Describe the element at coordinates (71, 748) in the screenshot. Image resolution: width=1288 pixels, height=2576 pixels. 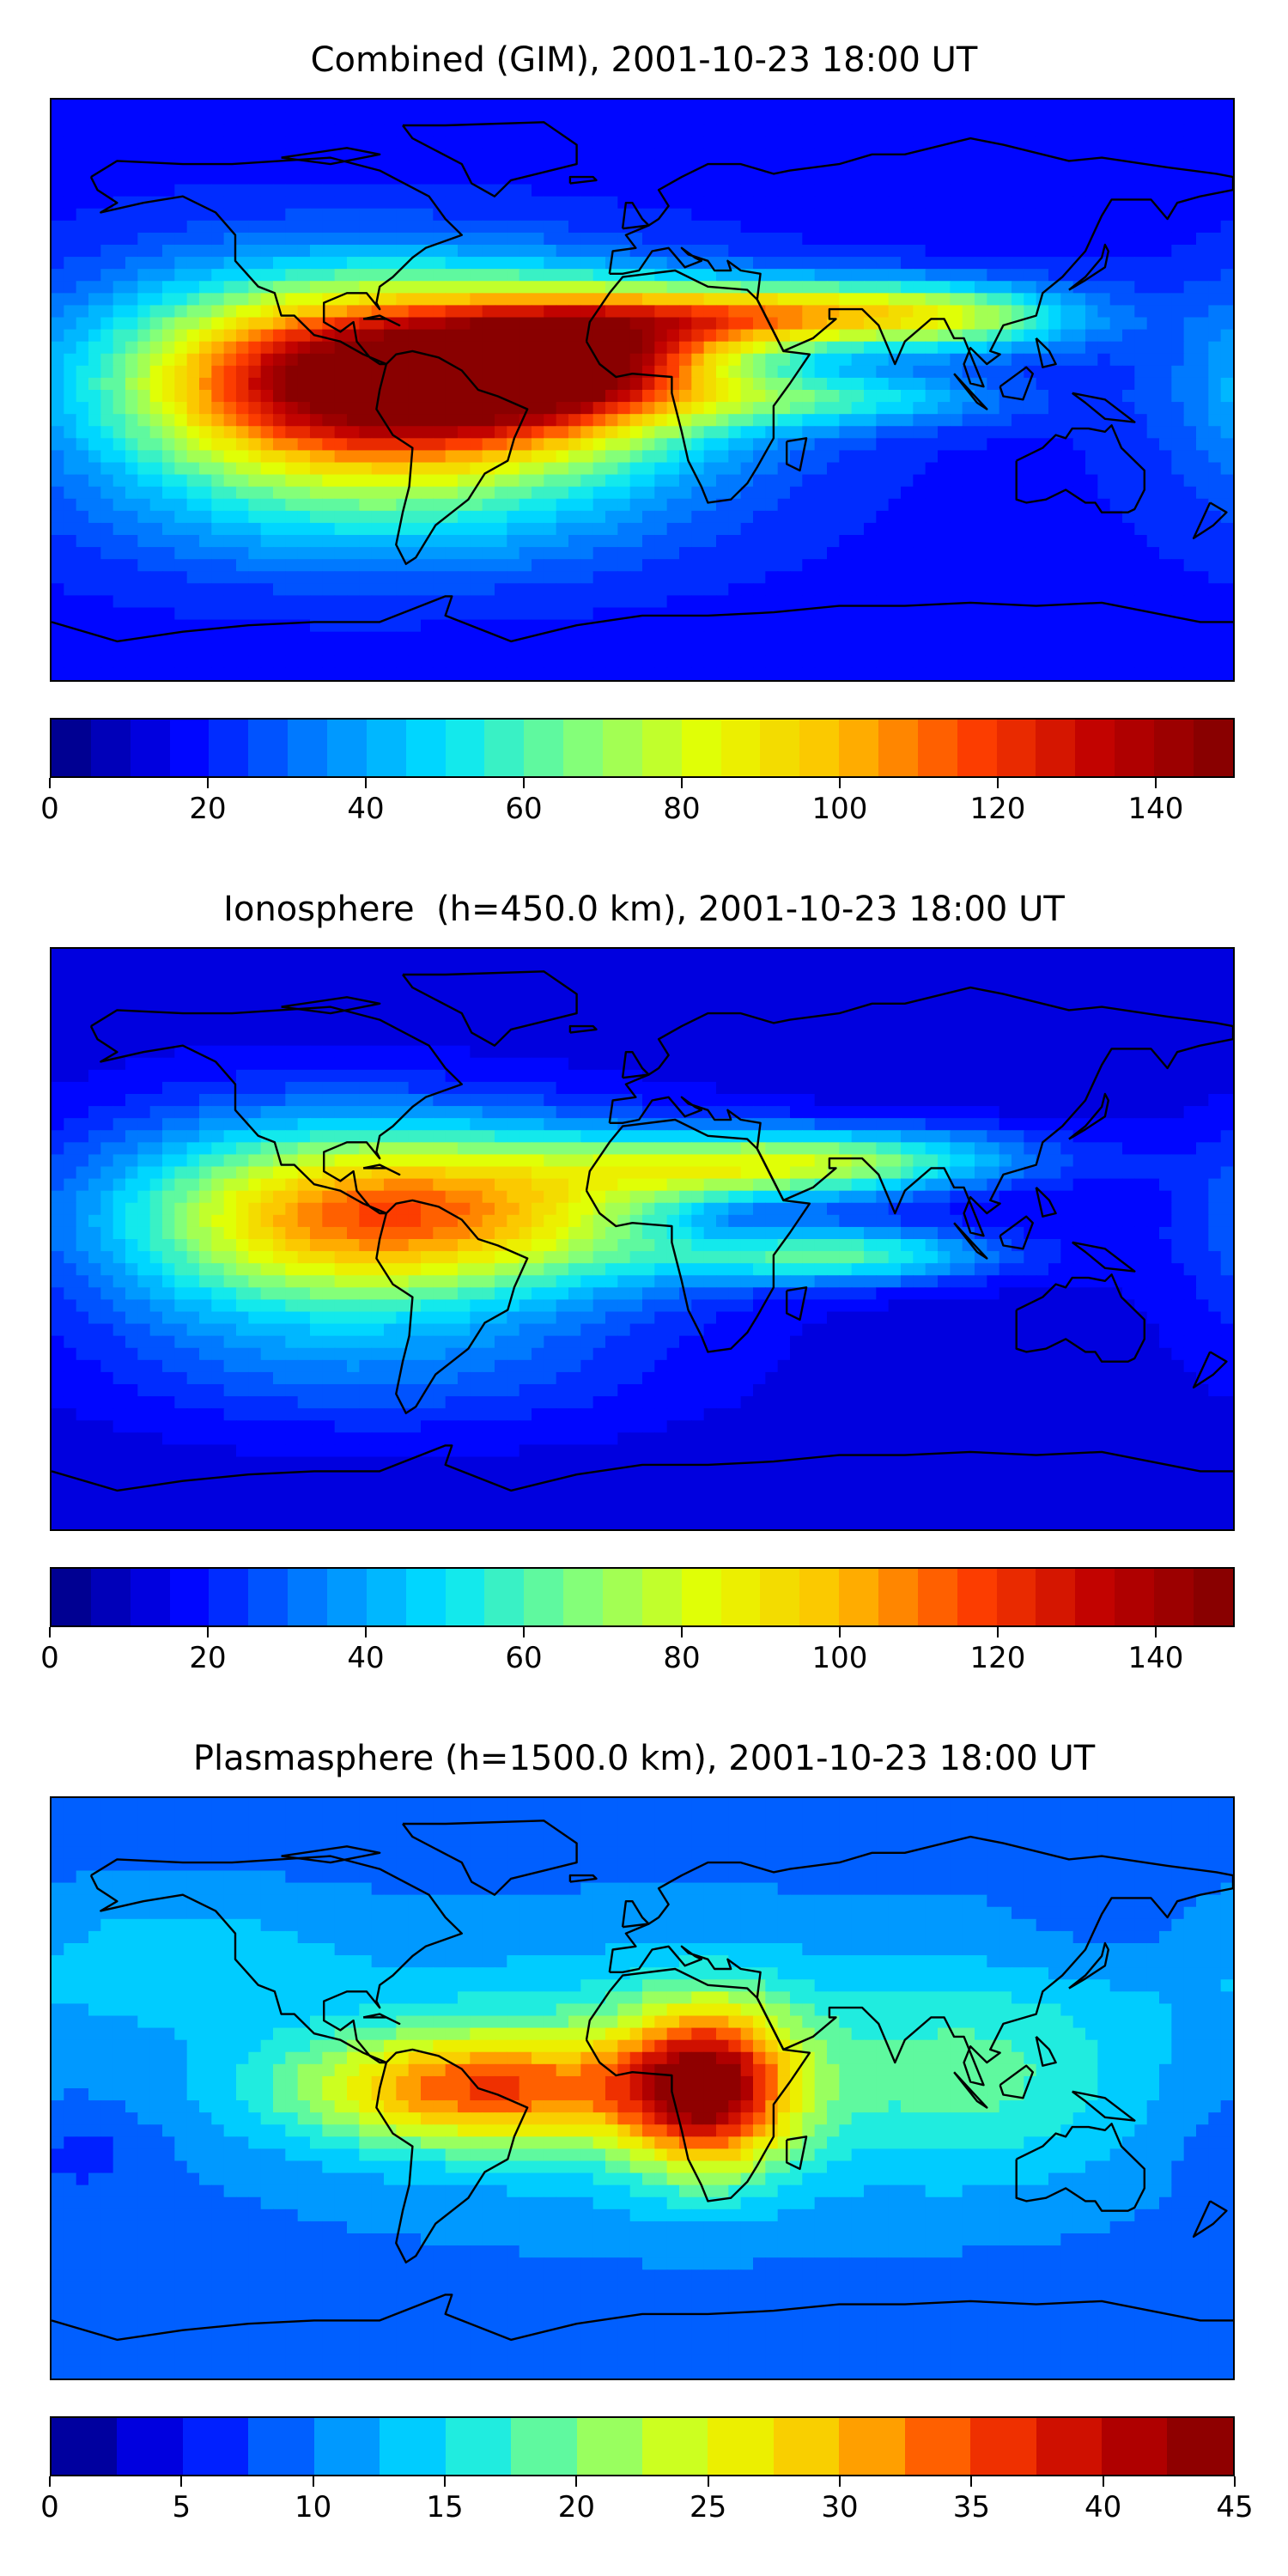
I see `colorbar-segment` at that location.